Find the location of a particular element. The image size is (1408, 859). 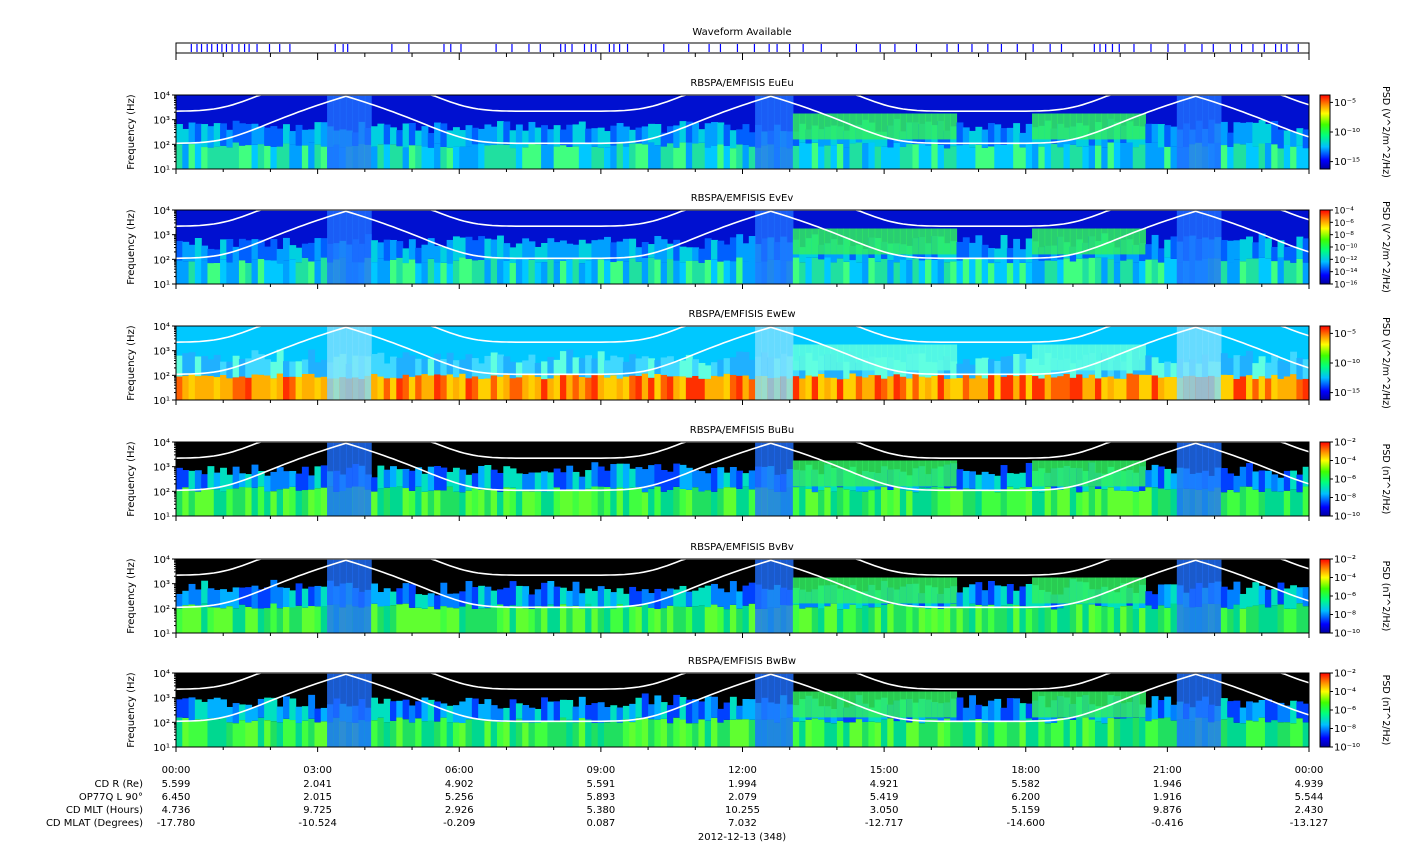

colorbar-tick-label: 10⁻¹⁰ is located at coordinates (1346, 249).